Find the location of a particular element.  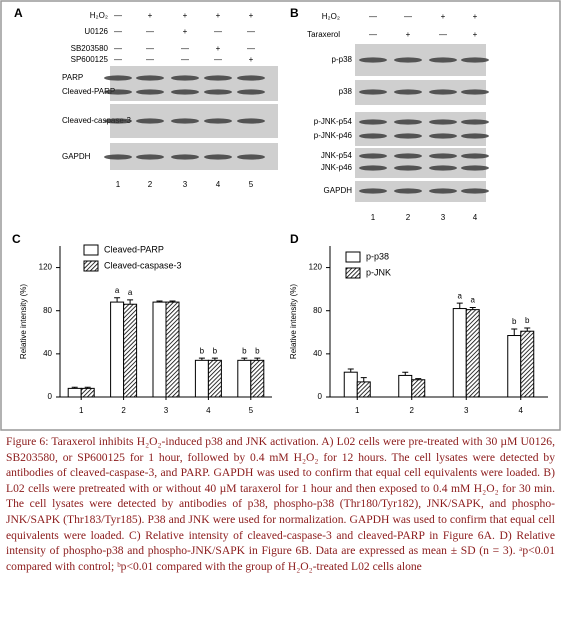

band-label: Cleaved-caspase-3 is located at coordinates (96, 120).